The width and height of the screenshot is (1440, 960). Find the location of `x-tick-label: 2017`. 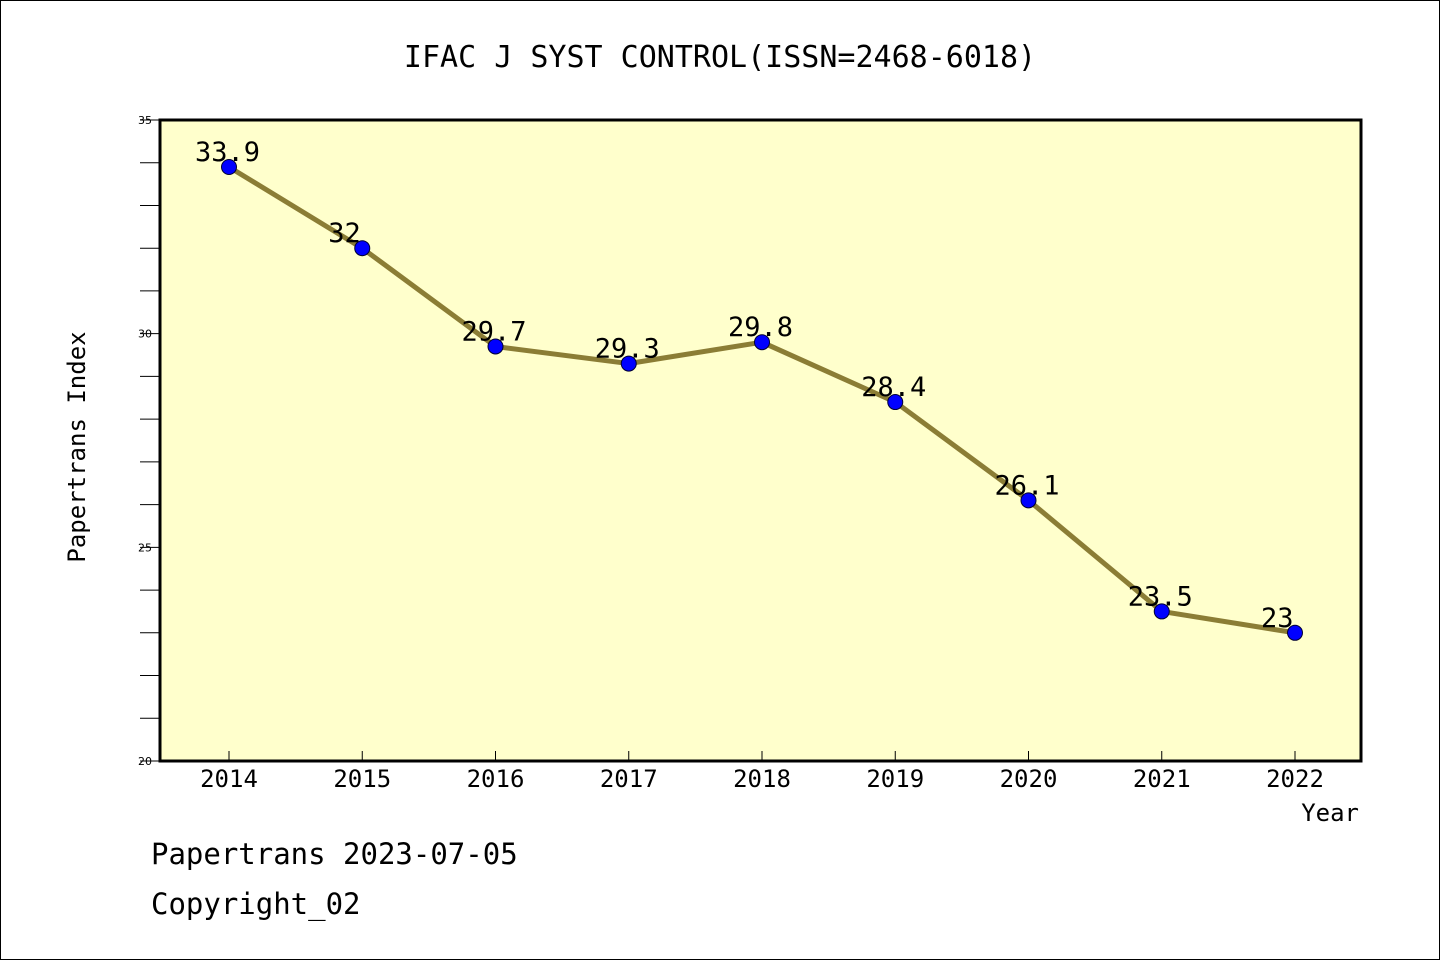

x-tick-label: 2017 is located at coordinates (629, 779).